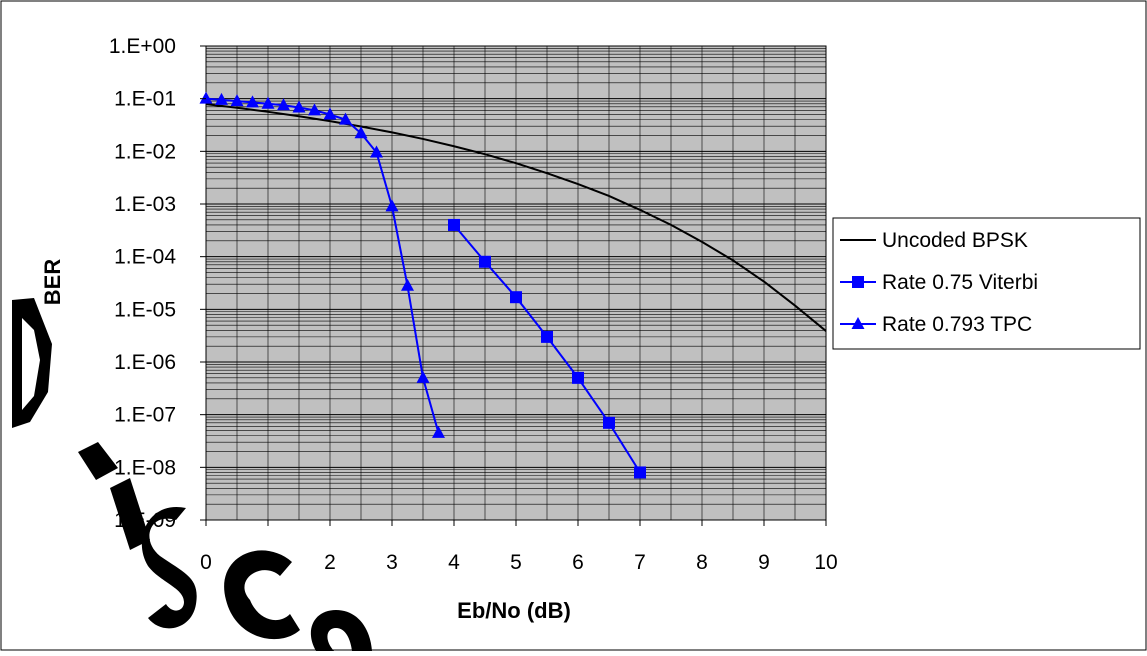 The image size is (1147, 656). I want to click on legend-item-rate-0-793-tpc: Rate 0.793 TPC, so click(936, 324).